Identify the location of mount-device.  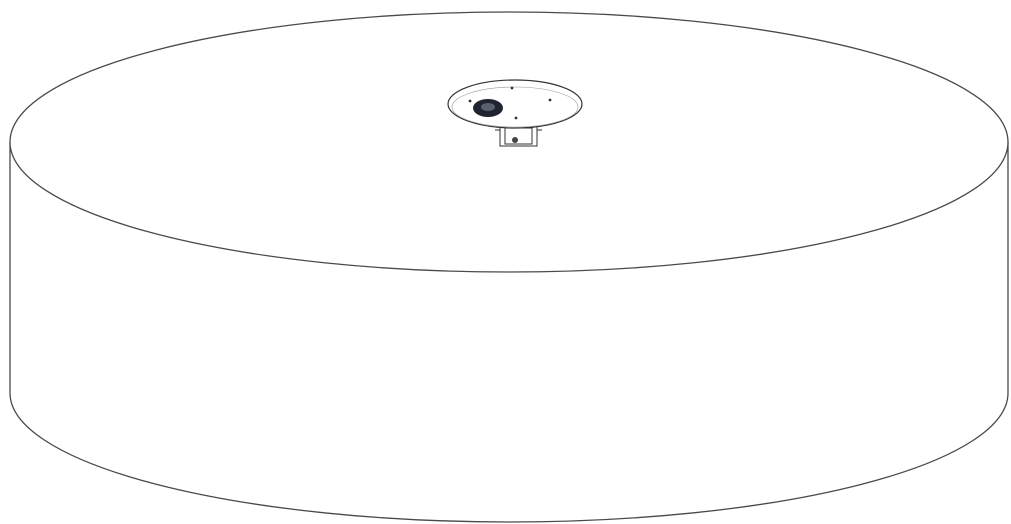
(515, 113).